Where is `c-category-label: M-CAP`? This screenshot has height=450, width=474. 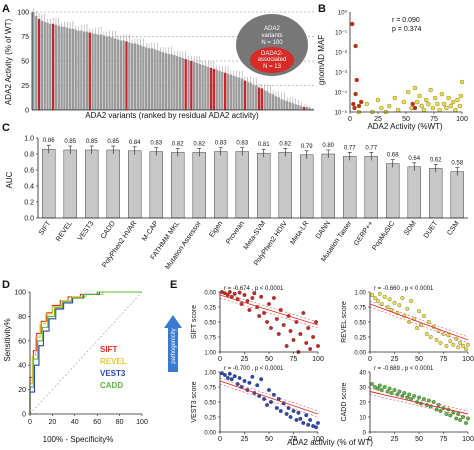 c-category-label: M-CAP is located at coordinates (150, 231).